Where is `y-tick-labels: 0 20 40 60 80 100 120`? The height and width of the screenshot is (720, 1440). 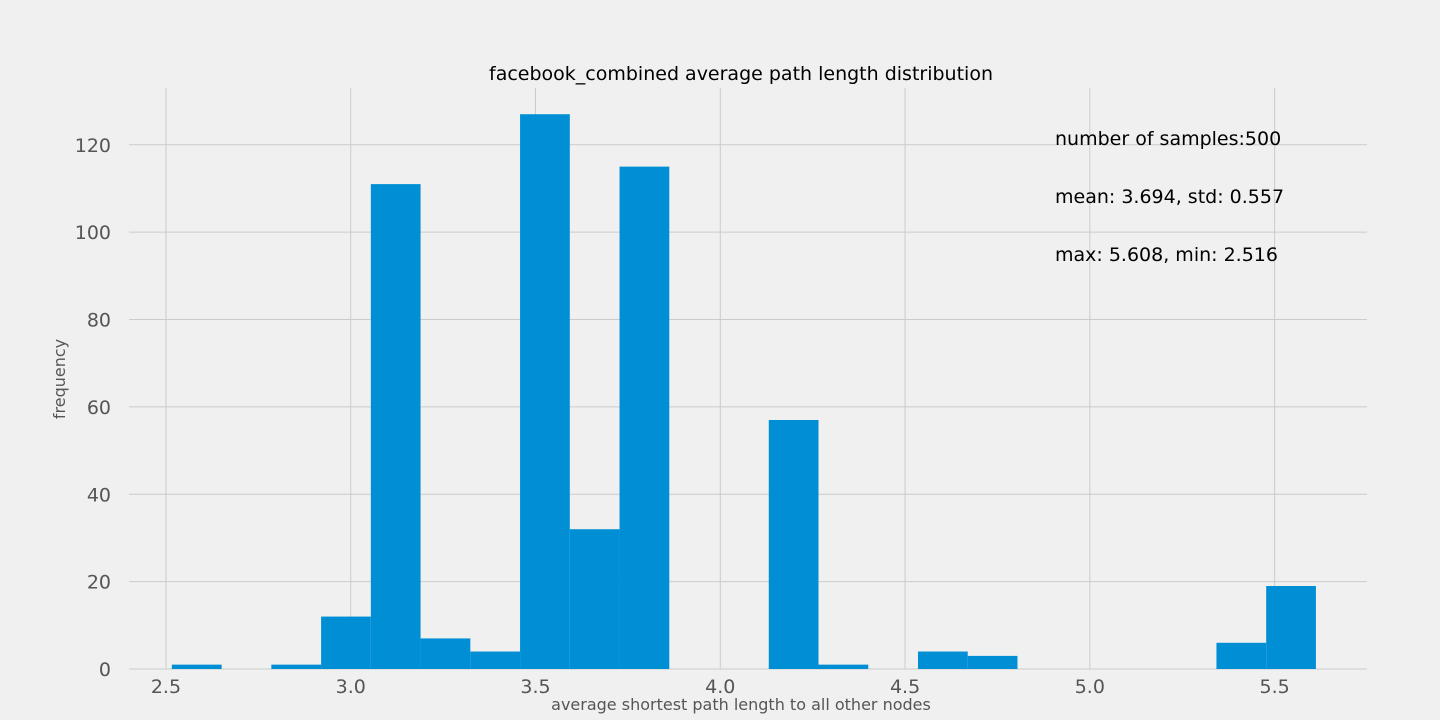
y-tick-labels: 0 20 40 60 80 100 120 is located at coordinates (93, 408).